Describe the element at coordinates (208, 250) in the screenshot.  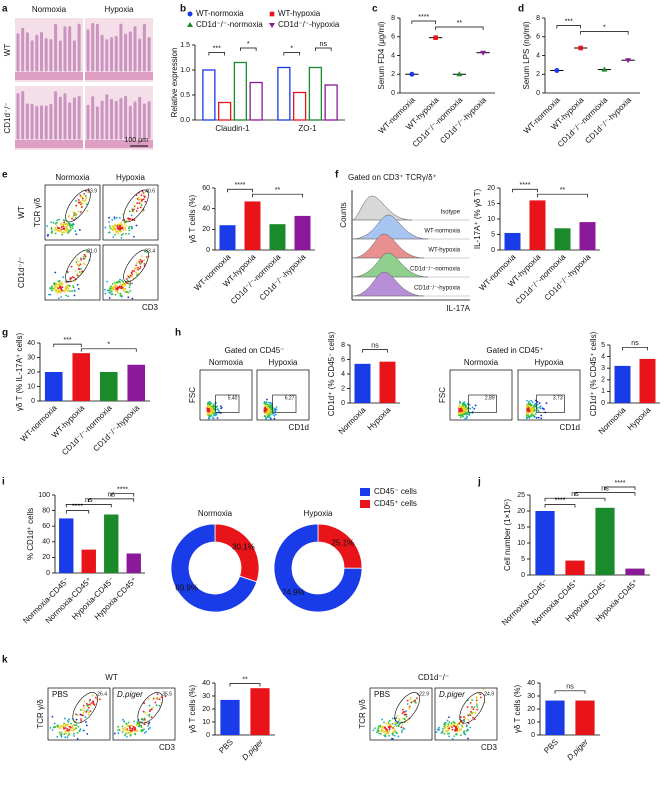
I see `y-tick-label: 0` at that location.